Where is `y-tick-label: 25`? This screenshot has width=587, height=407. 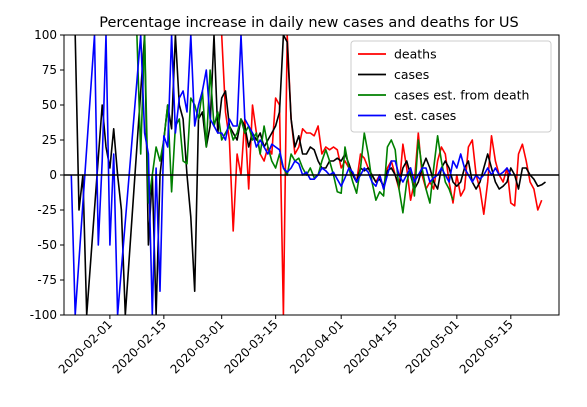
y-tick-label: 25 is located at coordinates (49, 140).